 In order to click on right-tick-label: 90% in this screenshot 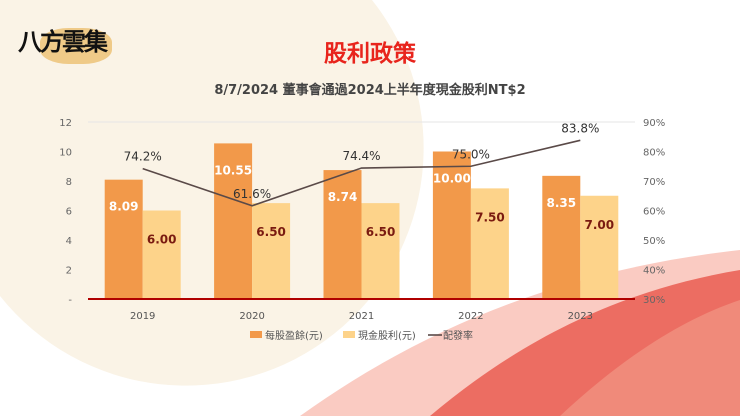, I will do `click(654, 123)`.